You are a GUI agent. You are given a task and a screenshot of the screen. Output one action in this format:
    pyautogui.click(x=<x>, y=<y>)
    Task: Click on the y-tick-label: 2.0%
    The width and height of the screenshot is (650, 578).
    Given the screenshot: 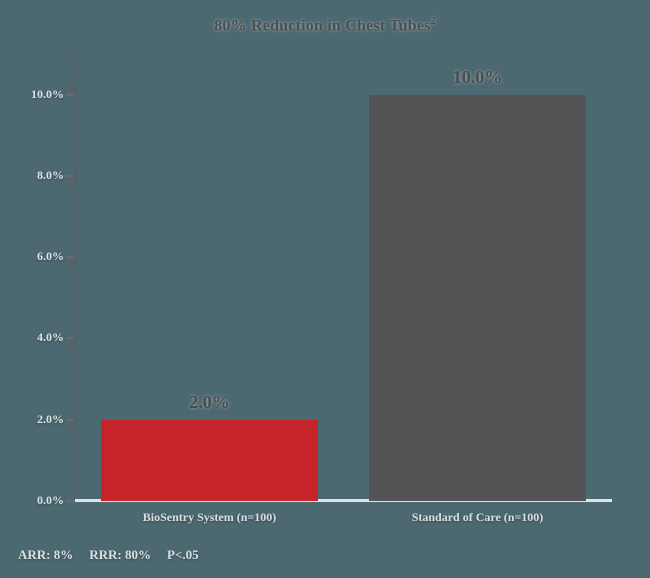 What is the action you would take?
    pyautogui.click(x=50, y=418)
    